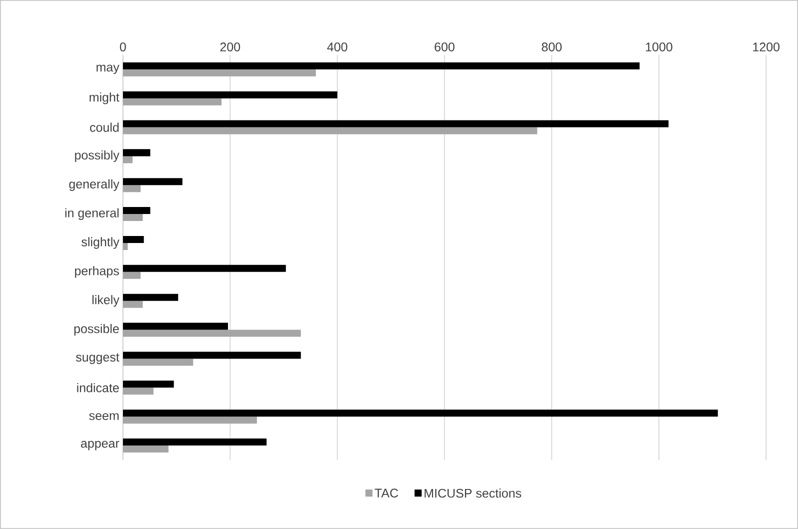 The image size is (798, 529). Describe the element at coordinates (98, 358) in the screenshot. I see `y-tick-label: suggest` at that location.